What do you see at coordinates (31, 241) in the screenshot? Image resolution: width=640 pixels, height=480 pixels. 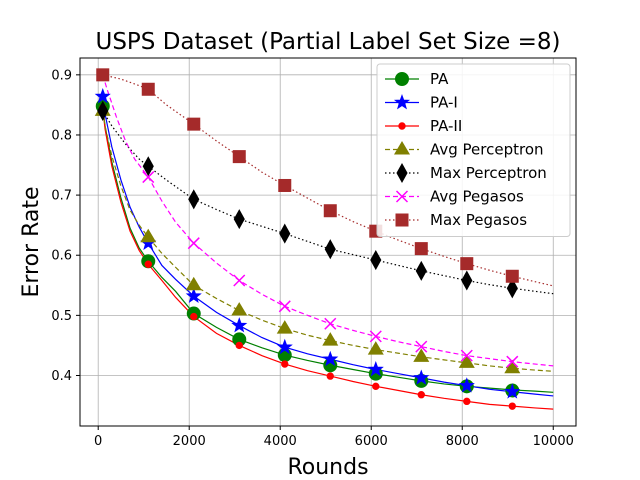 I see `y-axis-title: Error Rate` at bounding box center [31, 241].